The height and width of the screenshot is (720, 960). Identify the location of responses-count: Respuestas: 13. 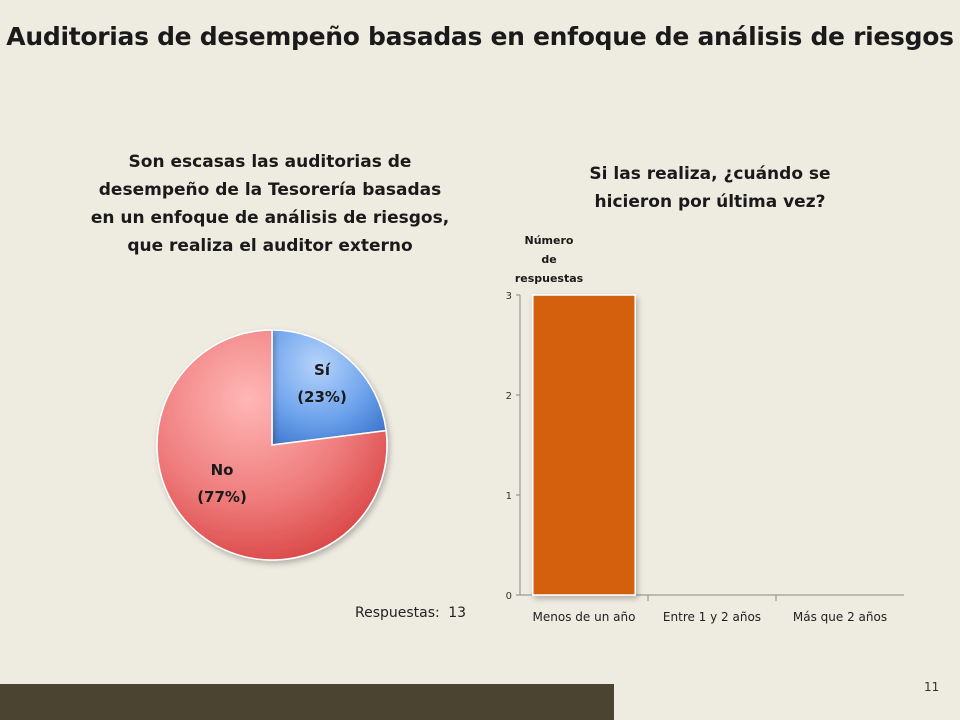
(410, 613).